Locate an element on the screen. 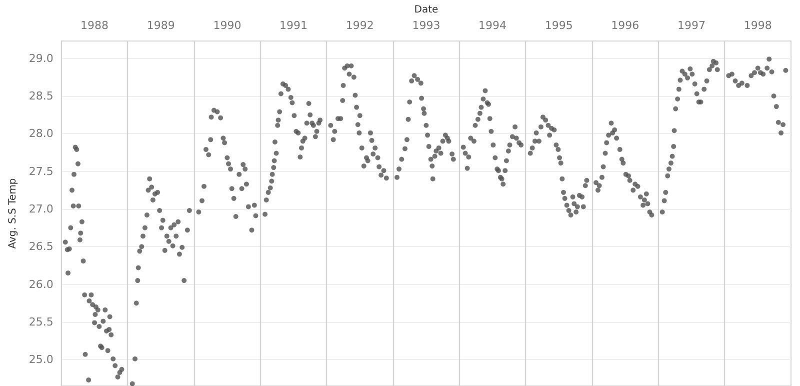 The width and height of the screenshot is (800, 386). x-tick-label: 1993 is located at coordinates (426, 25).